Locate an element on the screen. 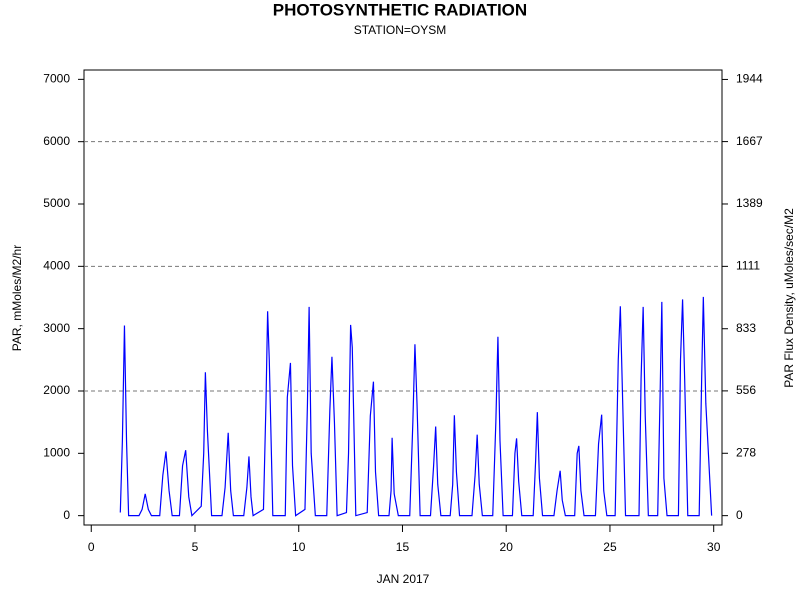 The image size is (800, 605). x-tick-label: 20 is located at coordinates (507, 547).